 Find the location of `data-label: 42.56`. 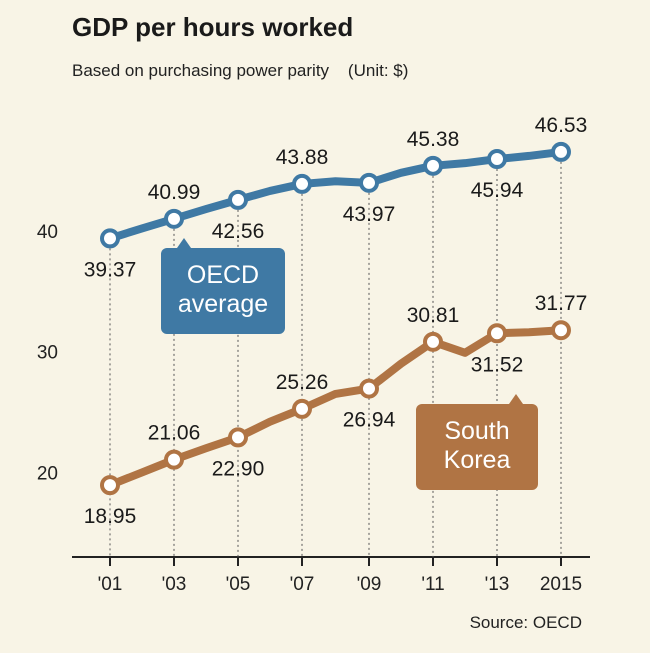

data-label: 42.56 is located at coordinates (238, 231).